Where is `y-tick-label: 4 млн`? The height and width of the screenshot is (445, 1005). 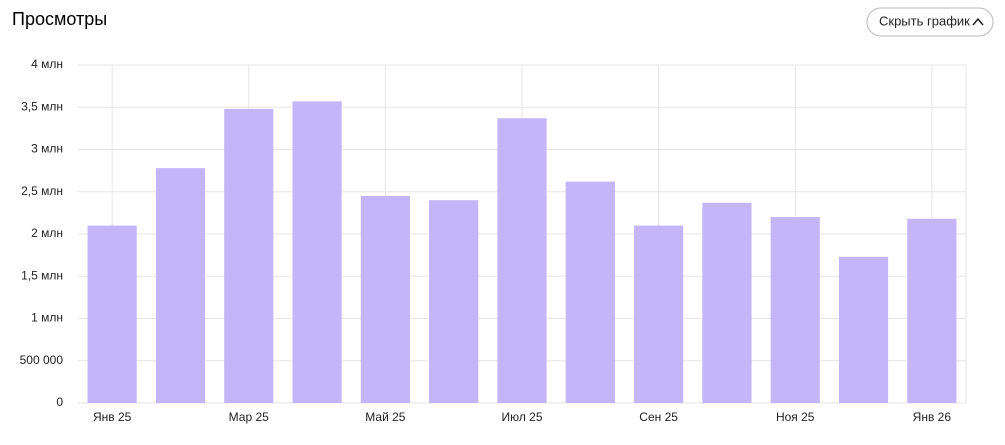 y-tick-label: 4 млн is located at coordinates (47, 64).